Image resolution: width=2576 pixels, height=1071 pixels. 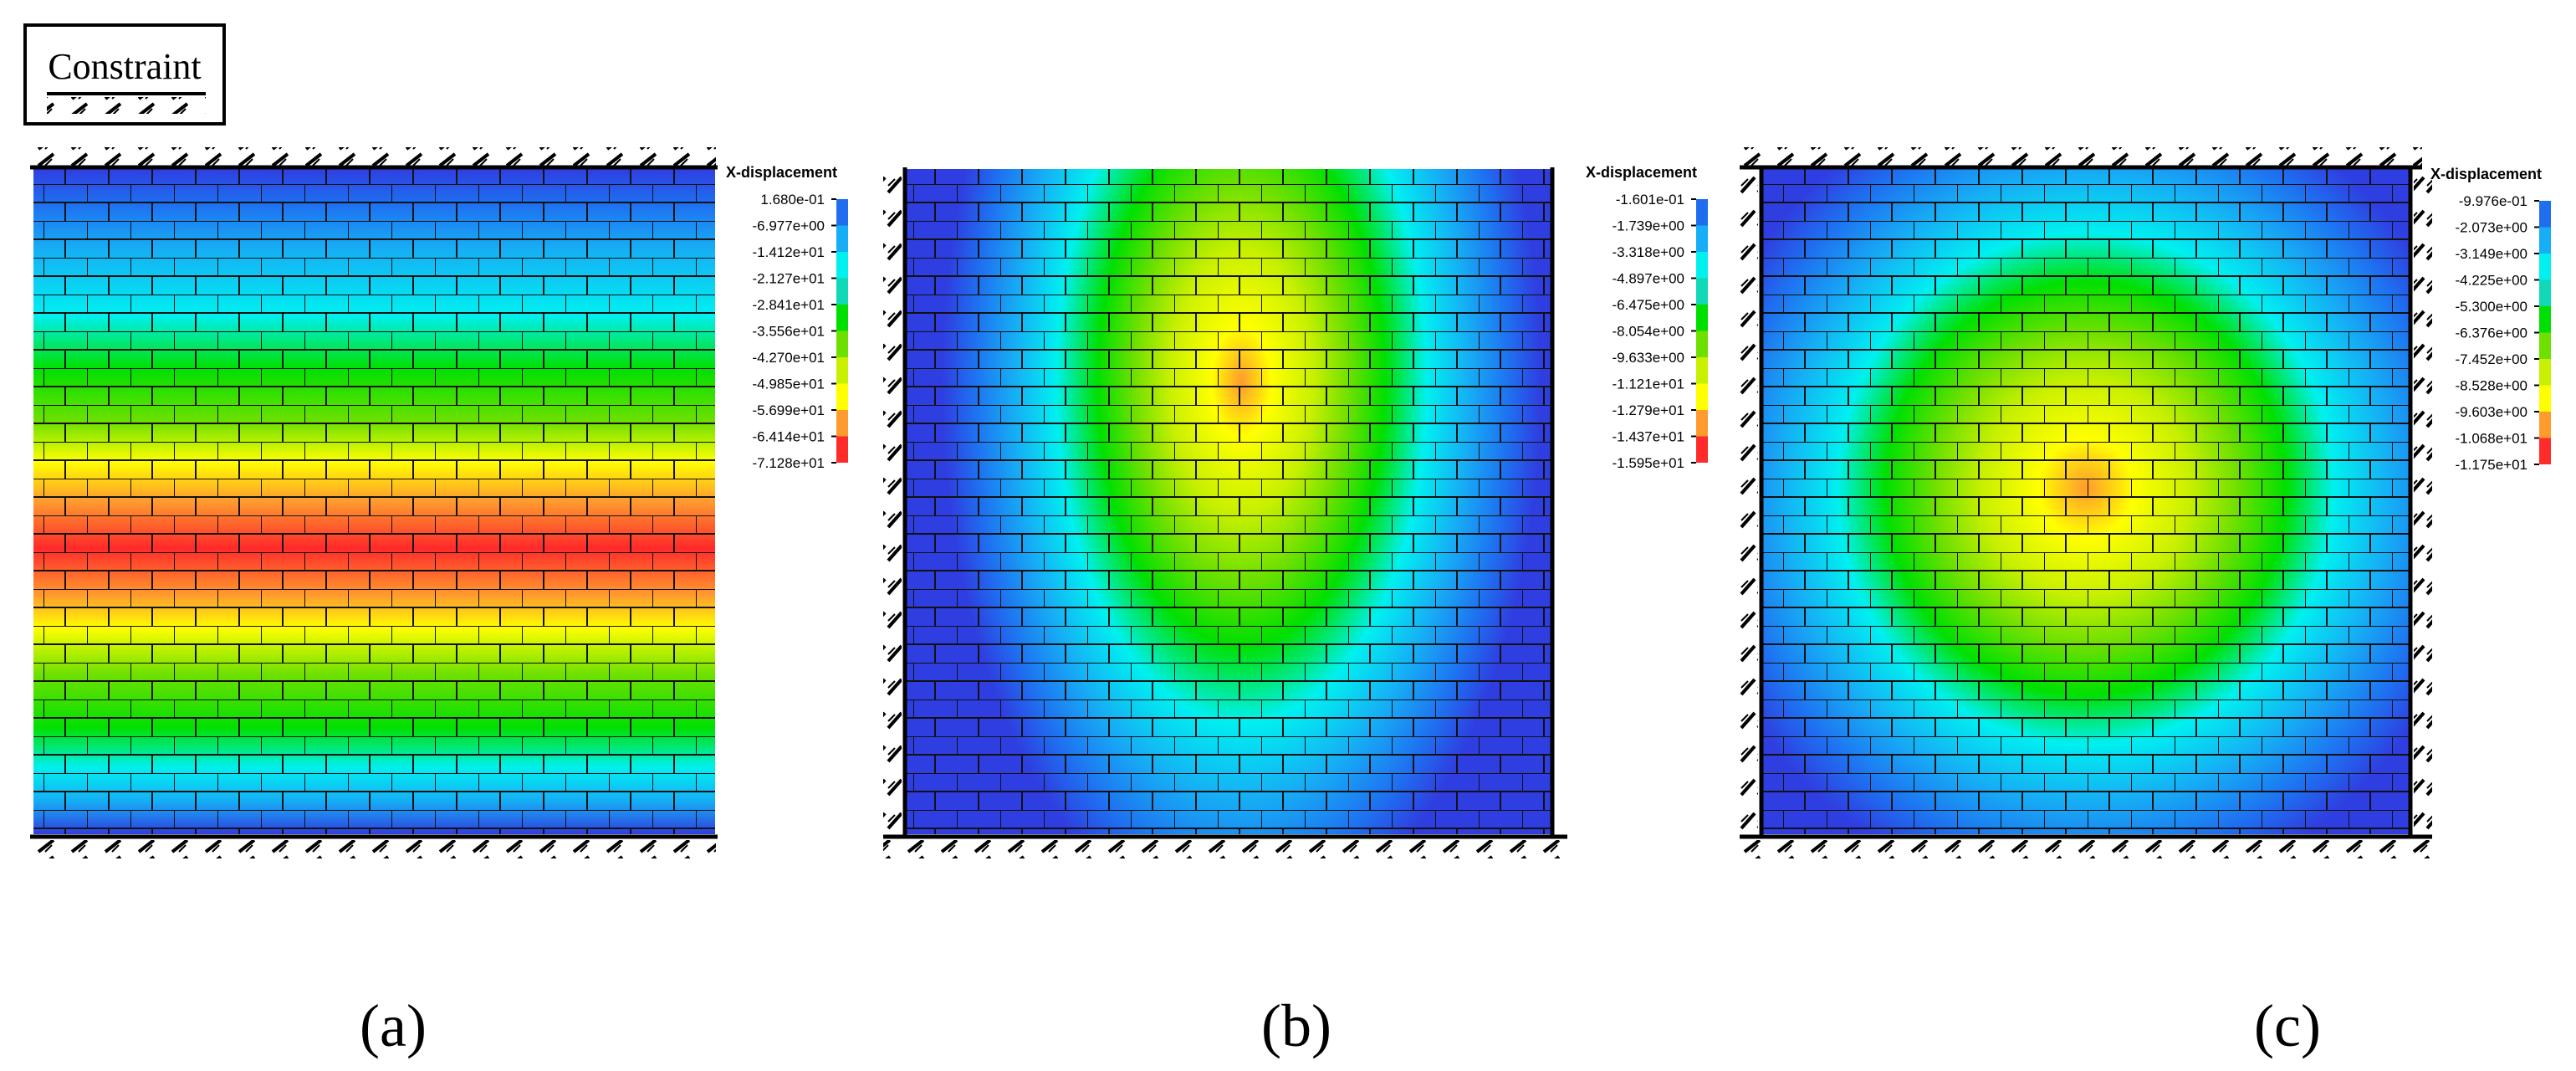 I want to click on legend-tick-label-c: -4.225e+00, so click(x=2492, y=281).